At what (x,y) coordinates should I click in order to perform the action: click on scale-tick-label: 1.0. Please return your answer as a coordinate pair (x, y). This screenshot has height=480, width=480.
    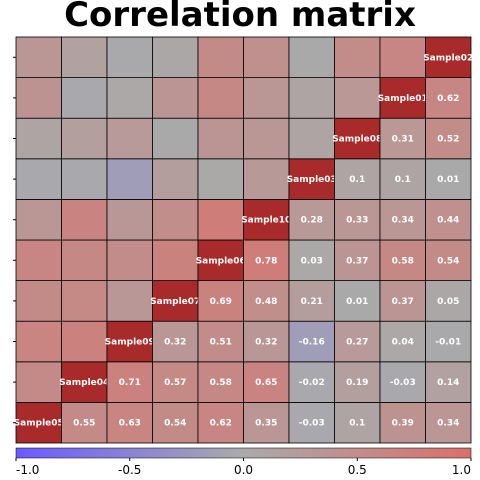
    Looking at the image, I should click on (461, 470).